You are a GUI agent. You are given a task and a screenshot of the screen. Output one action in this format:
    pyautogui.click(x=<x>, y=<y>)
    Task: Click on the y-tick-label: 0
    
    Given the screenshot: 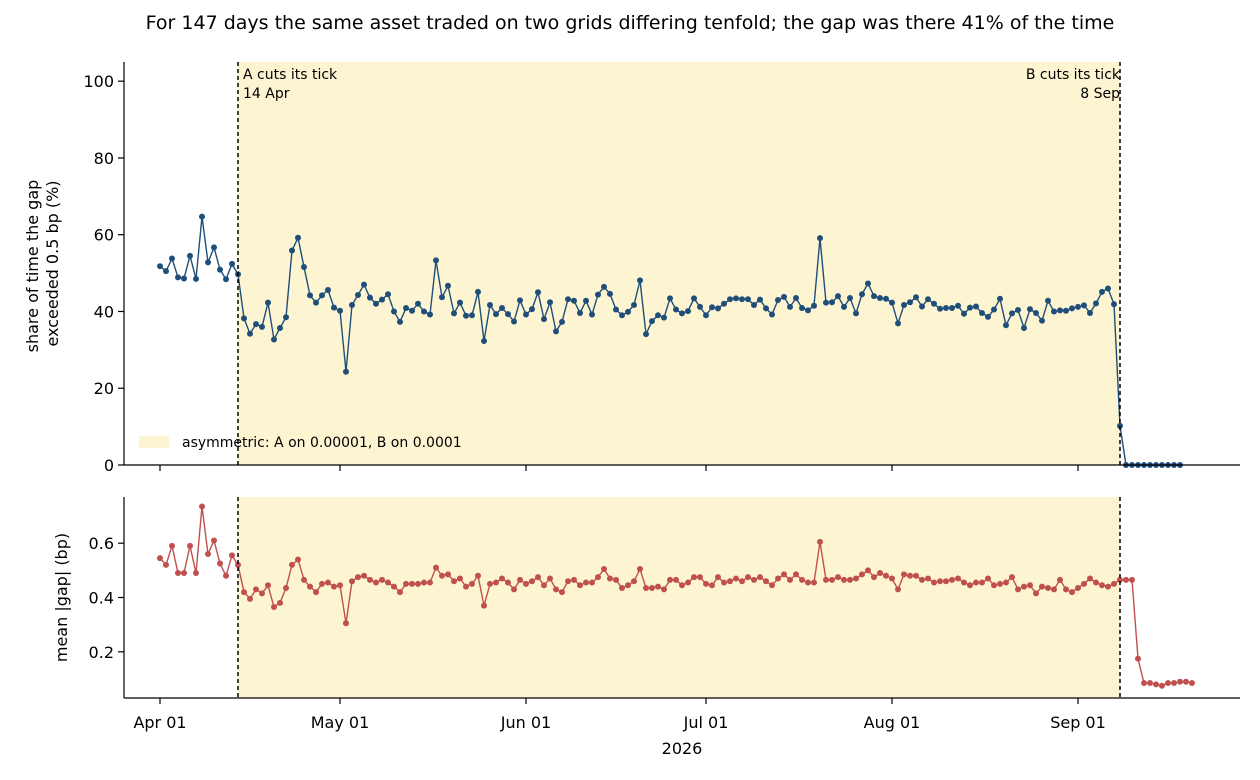 What is the action you would take?
    pyautogui.click(x=109, y=465)
    